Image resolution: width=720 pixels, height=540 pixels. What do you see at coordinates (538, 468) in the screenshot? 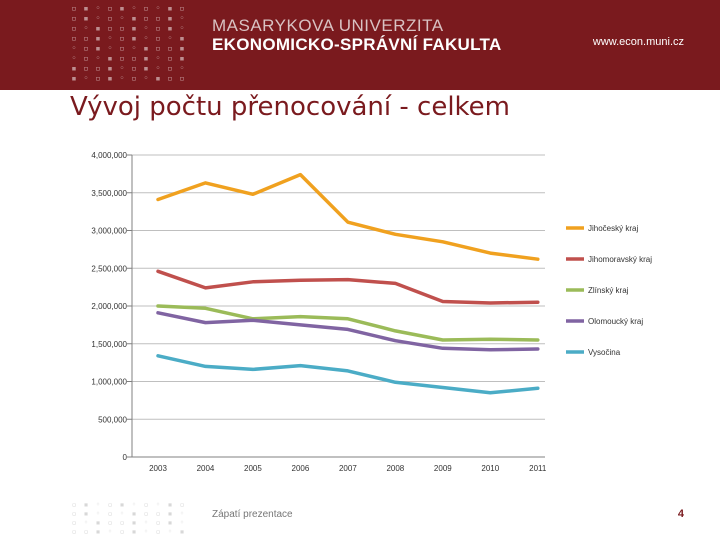
I see `x-tick-label: 2011` at bounding box center [538, 468].